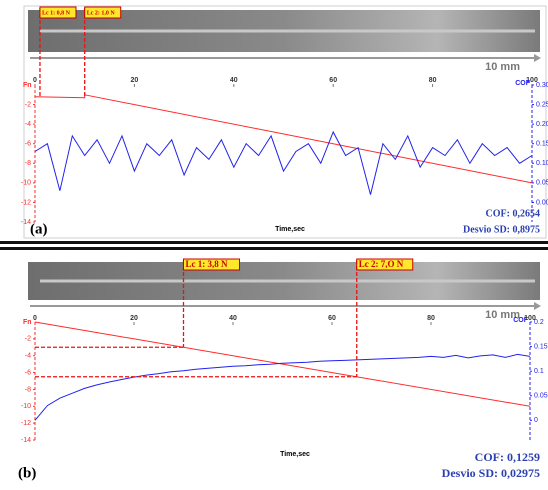 This screenshot has height=490, width=548. I want to click on y2-tick-label: 0.20, so click(542, 124).